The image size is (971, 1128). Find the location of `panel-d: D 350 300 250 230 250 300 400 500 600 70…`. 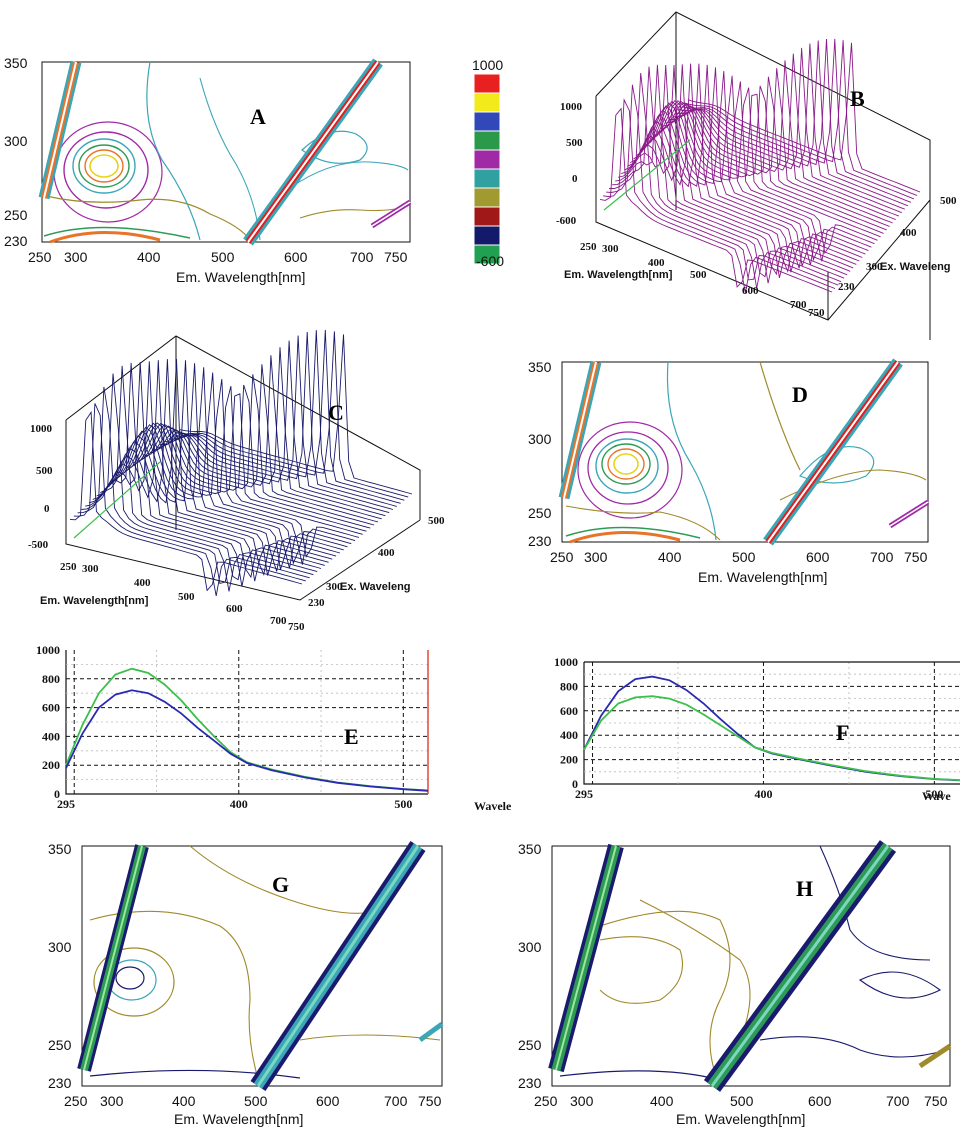

panel-d: D 350 300 250 230 250 300 400 500 600 70… is located at coordinates (729, 471).